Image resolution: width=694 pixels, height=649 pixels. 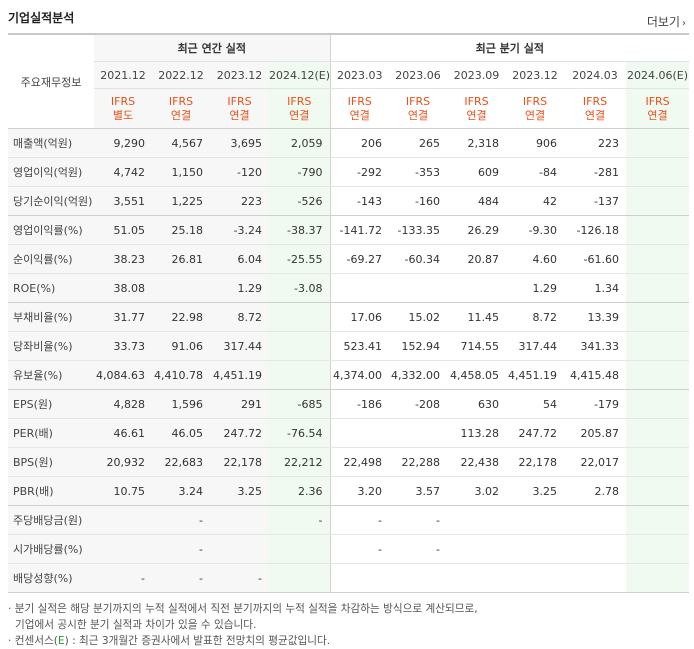 I want to click on basis-header: IFRS 별도, so click(x=123, y=108).